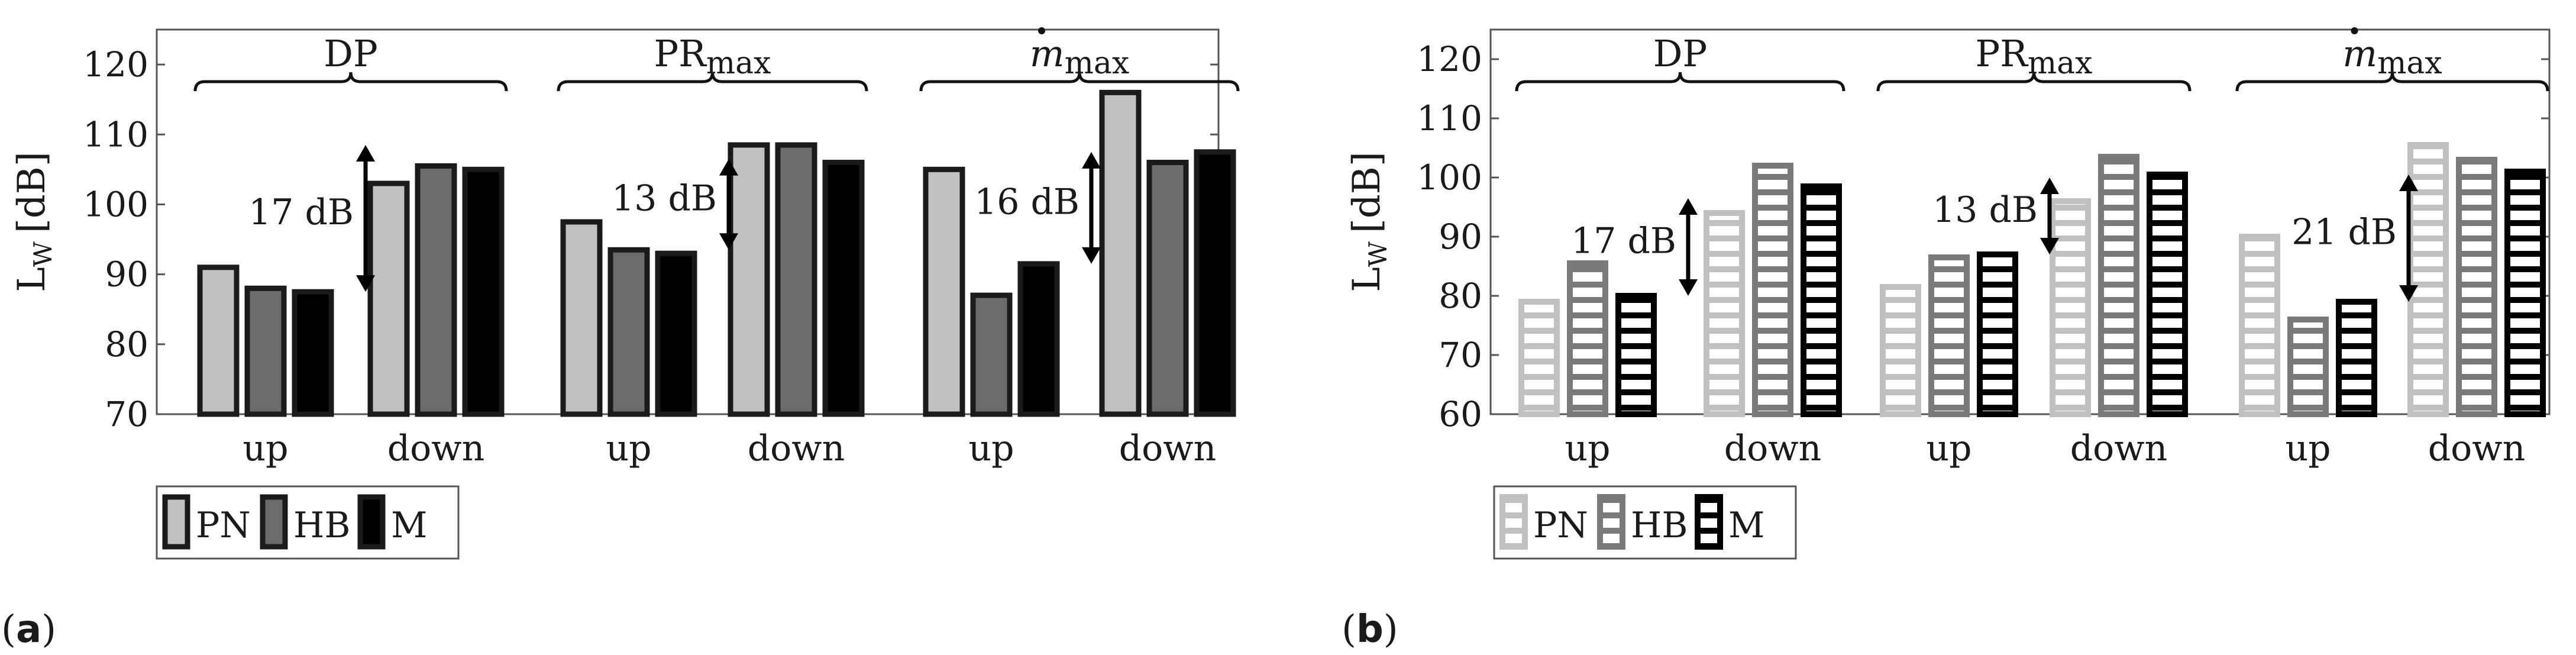 This screenshot has width=2576, height=655. What do you see at coordinates (28, 630) in the screenshot?
I see `panel-label: (a)` at bounding box center [28, 630].